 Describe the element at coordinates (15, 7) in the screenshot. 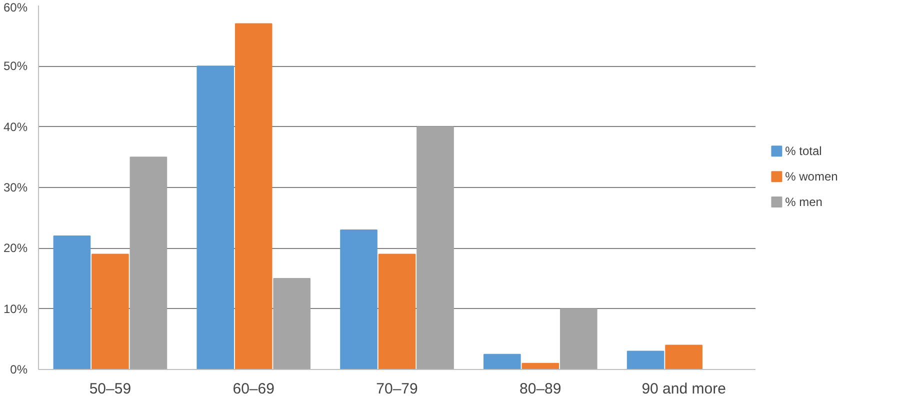

I see `y-tick-label: 60%` at that location.